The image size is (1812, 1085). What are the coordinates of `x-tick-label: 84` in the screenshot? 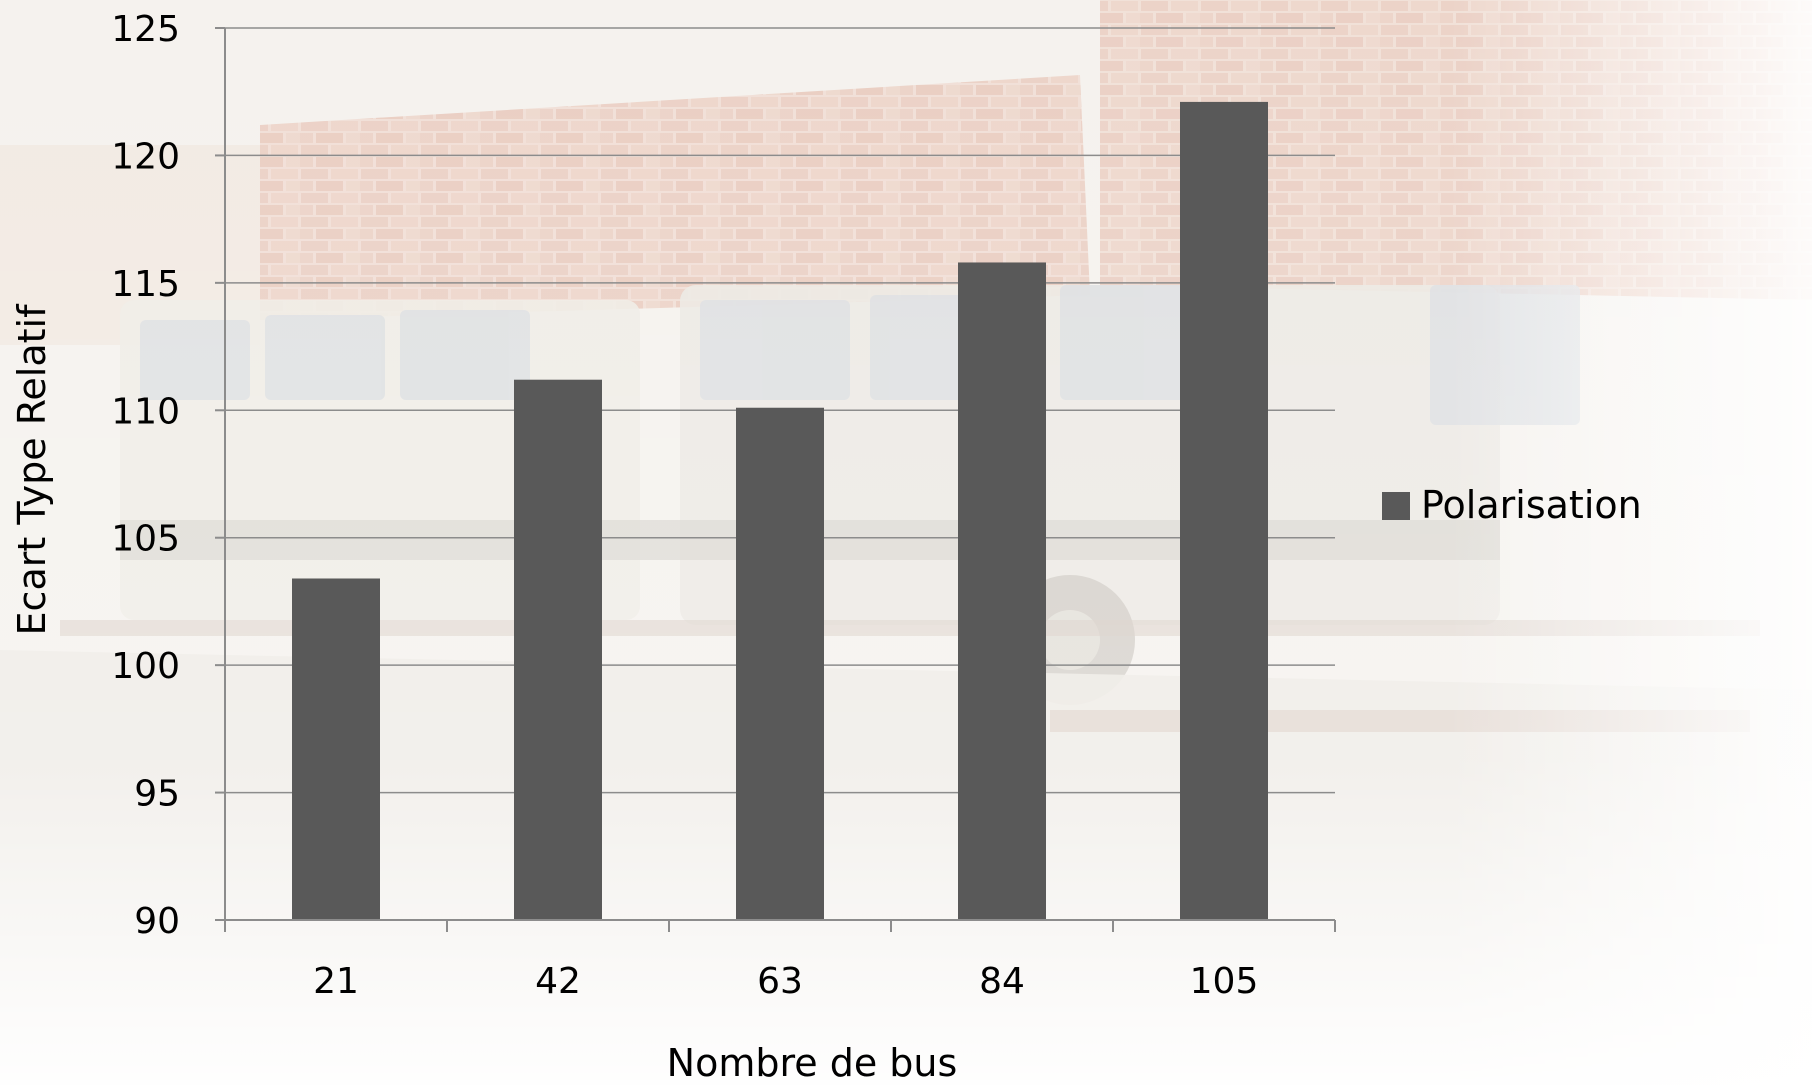 It's located at (1002, 981).